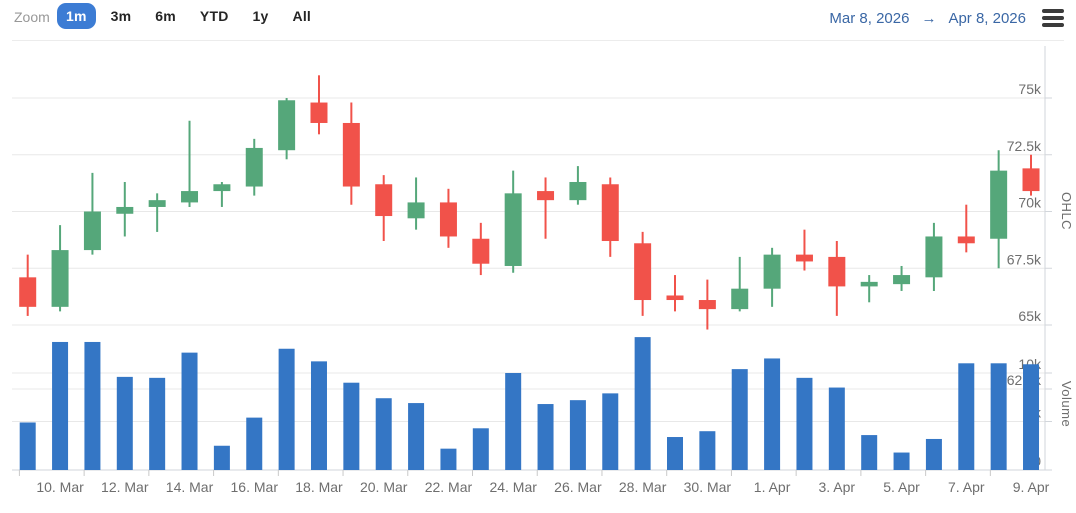 The width and height of the screenshot is (1076, 513). Describe the element at coordinates (987, 18) in the screenshot. I see `date-range-to: Apr 8, 2026` at that location.